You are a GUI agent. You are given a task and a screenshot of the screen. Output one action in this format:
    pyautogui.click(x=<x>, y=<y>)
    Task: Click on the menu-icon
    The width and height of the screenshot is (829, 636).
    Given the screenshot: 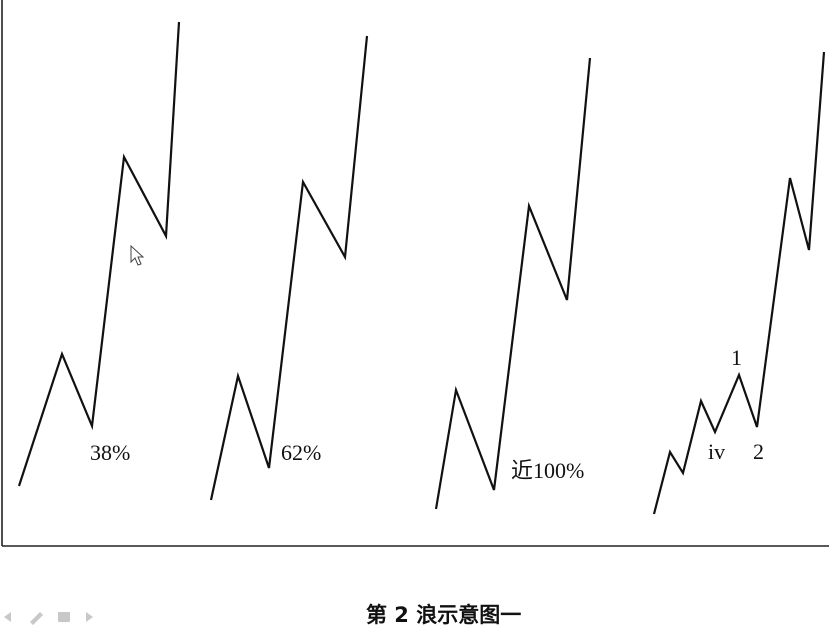 What is the action you would take?
    pyautogui.click(x=64, y=617)
    